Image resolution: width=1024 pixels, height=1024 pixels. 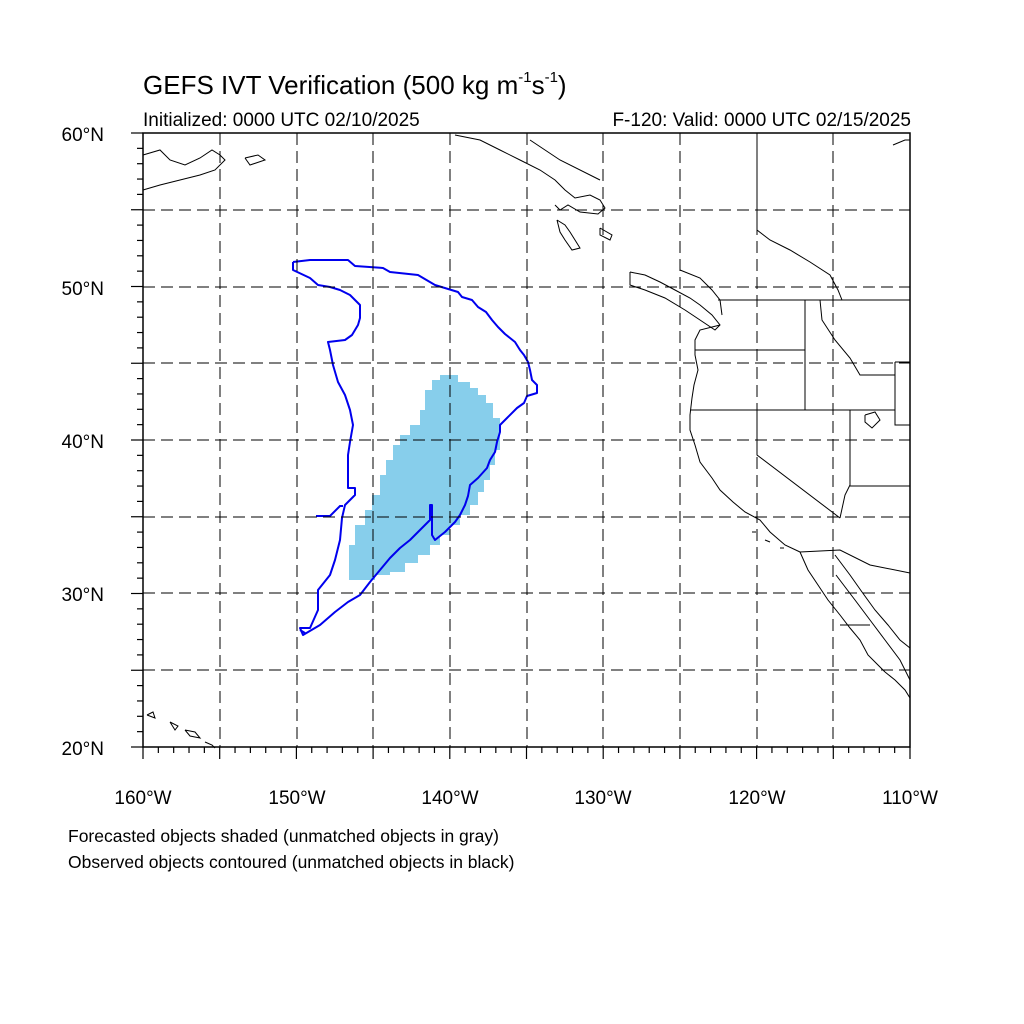 I want to click on lon-label-150w: 150°W, so click(x=296, y=798).